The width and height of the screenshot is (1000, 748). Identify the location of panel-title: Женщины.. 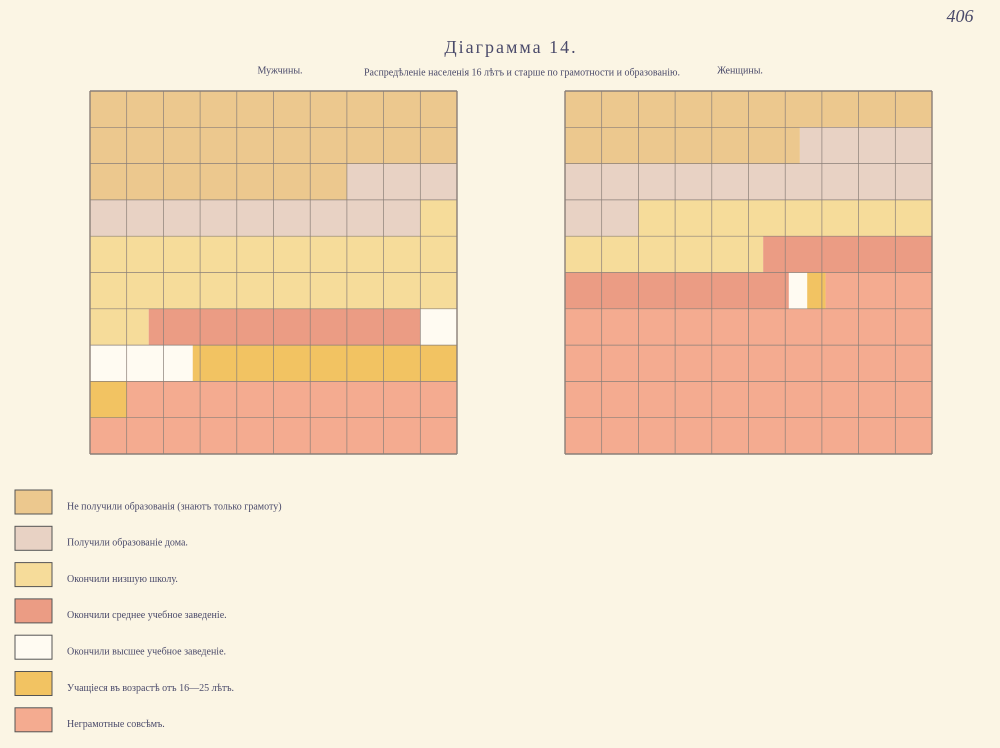
(740, 70).